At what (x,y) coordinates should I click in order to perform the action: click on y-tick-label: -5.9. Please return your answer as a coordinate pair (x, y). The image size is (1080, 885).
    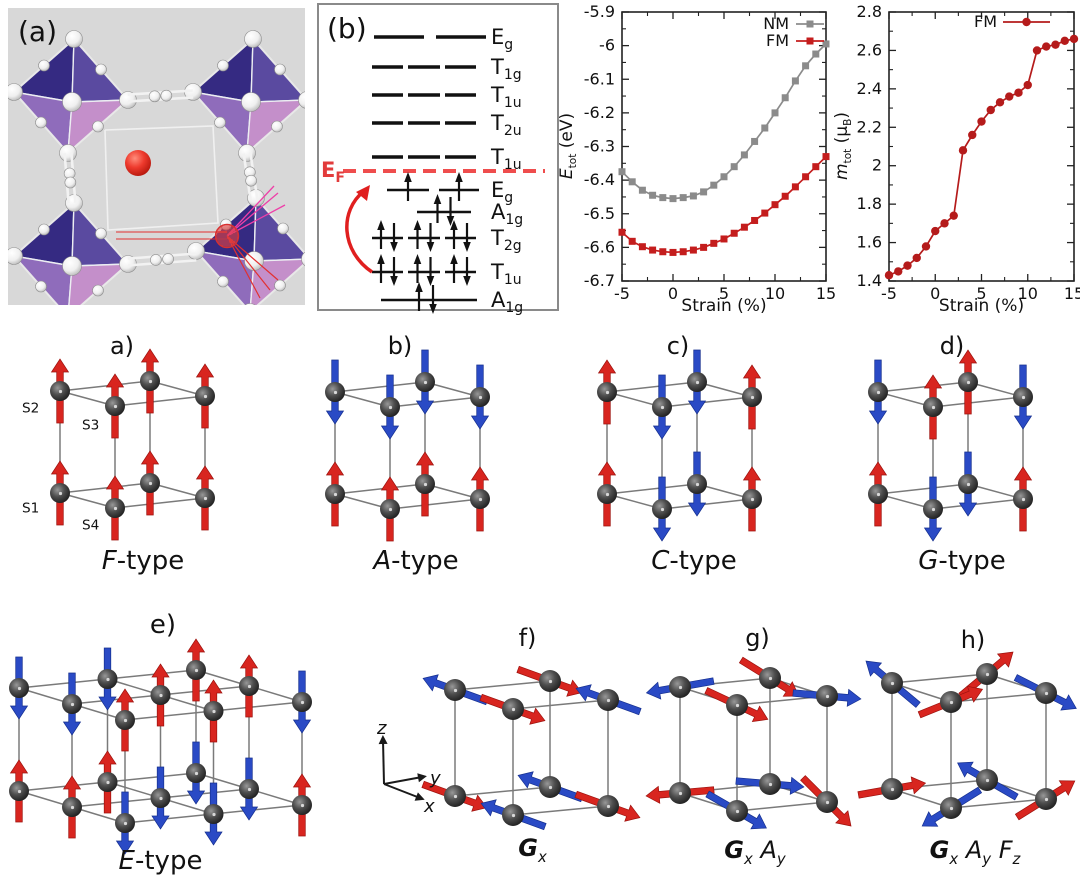
    Looking at the image, I should click on (599, 11).